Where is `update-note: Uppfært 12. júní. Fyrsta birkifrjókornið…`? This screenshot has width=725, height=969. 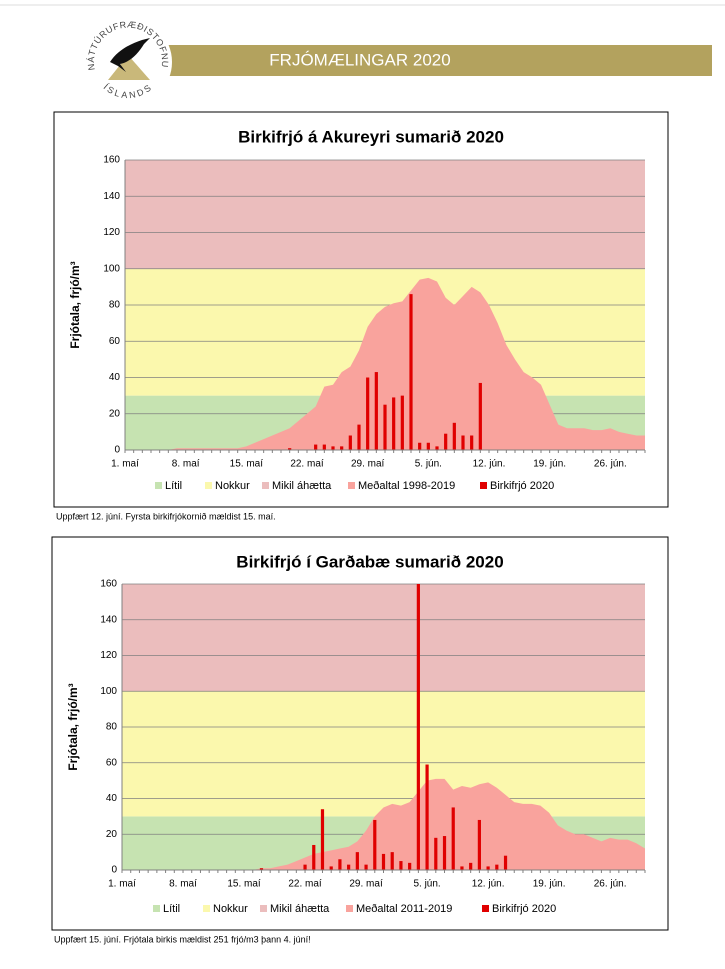 update-note: Uppfært 12. júní. Fyrsta birkifrjókornið… is located at coordinates (166, 516).